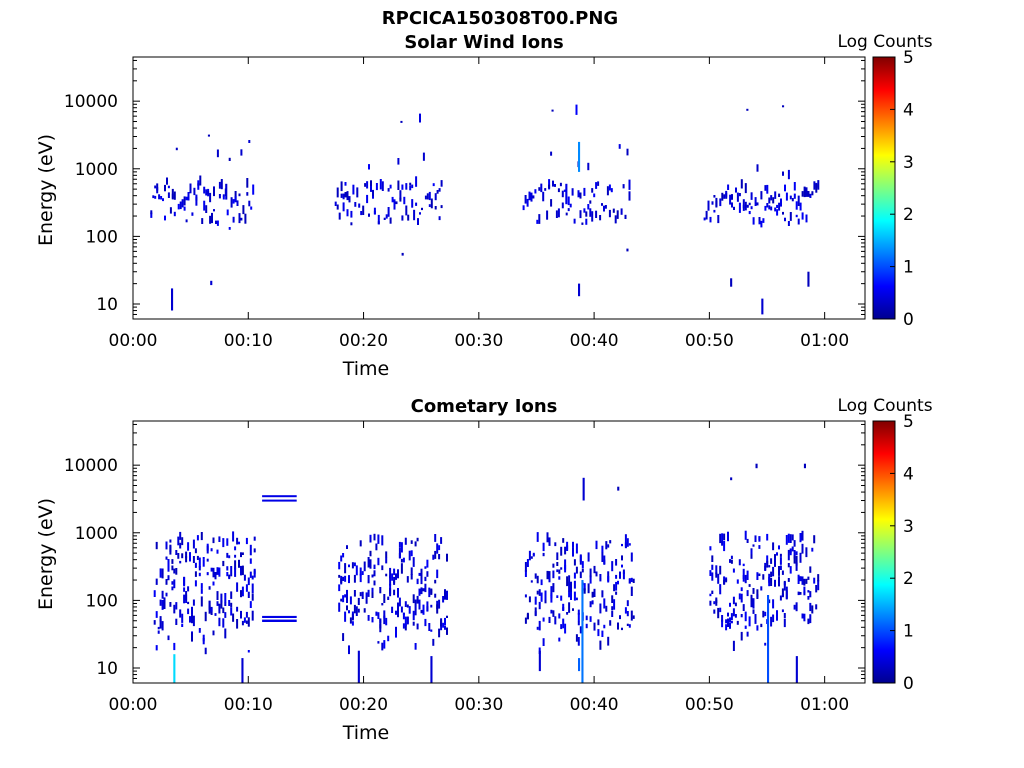 Image resolution: width=1024 pixels, height=768 pixels. I want to click on x-tick-label: 00:40, so click(594, 705).